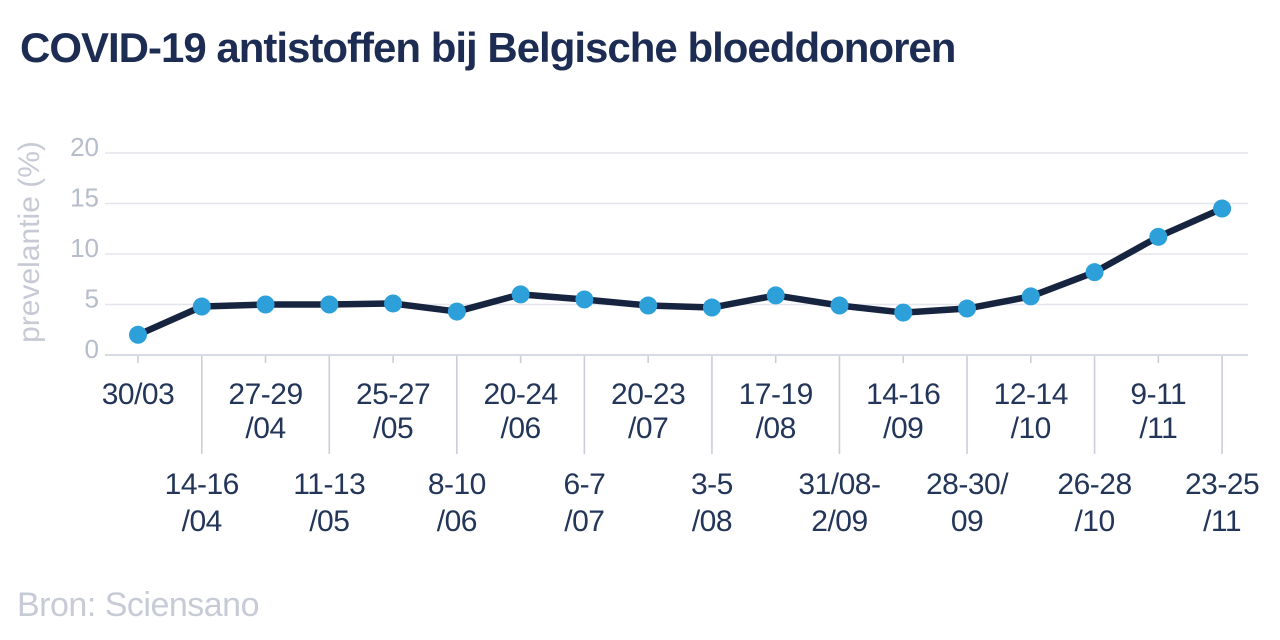 Image resolution: width=1280 pixels, height=640 pixels. I want to click on y-tick-label: 15, so click(84, 198).